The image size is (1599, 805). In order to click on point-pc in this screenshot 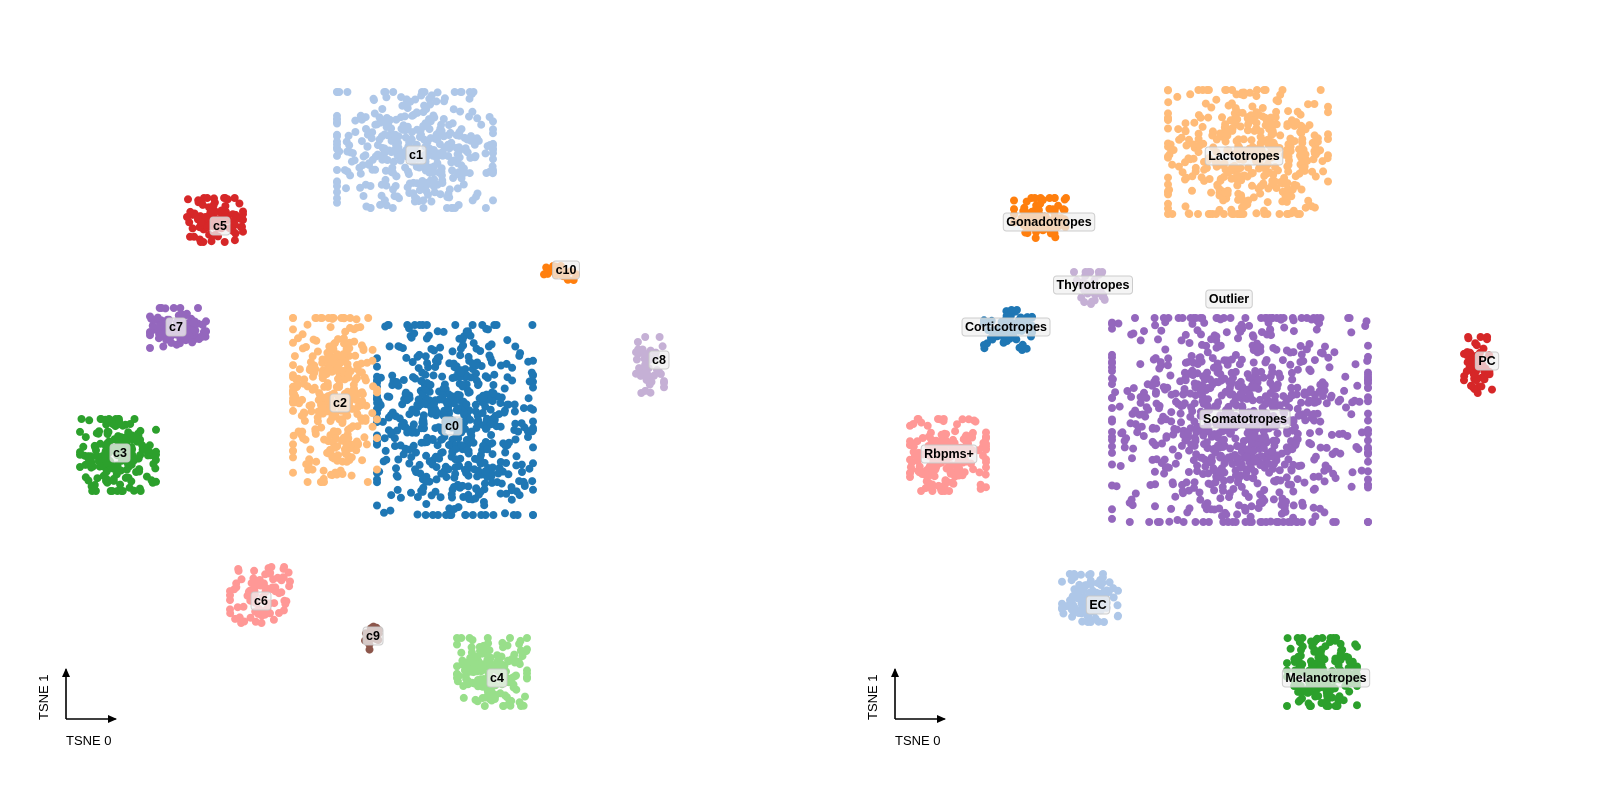, I will do `click(1468, 338)`.